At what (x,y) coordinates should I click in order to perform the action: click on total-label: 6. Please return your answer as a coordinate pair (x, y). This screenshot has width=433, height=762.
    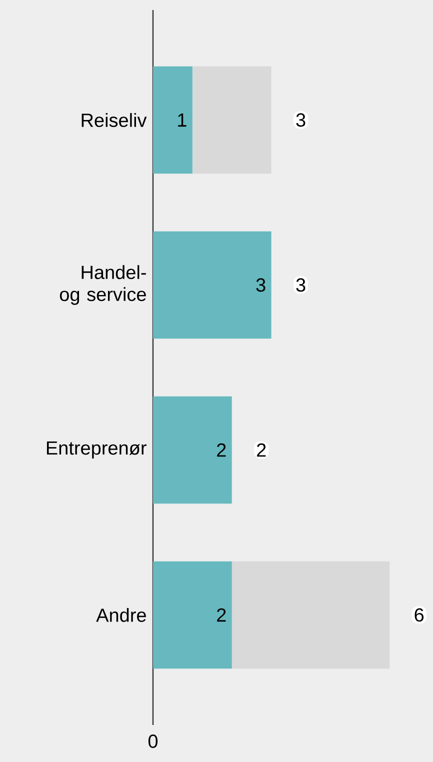
    Looking at the image, I should click on (419, 615).